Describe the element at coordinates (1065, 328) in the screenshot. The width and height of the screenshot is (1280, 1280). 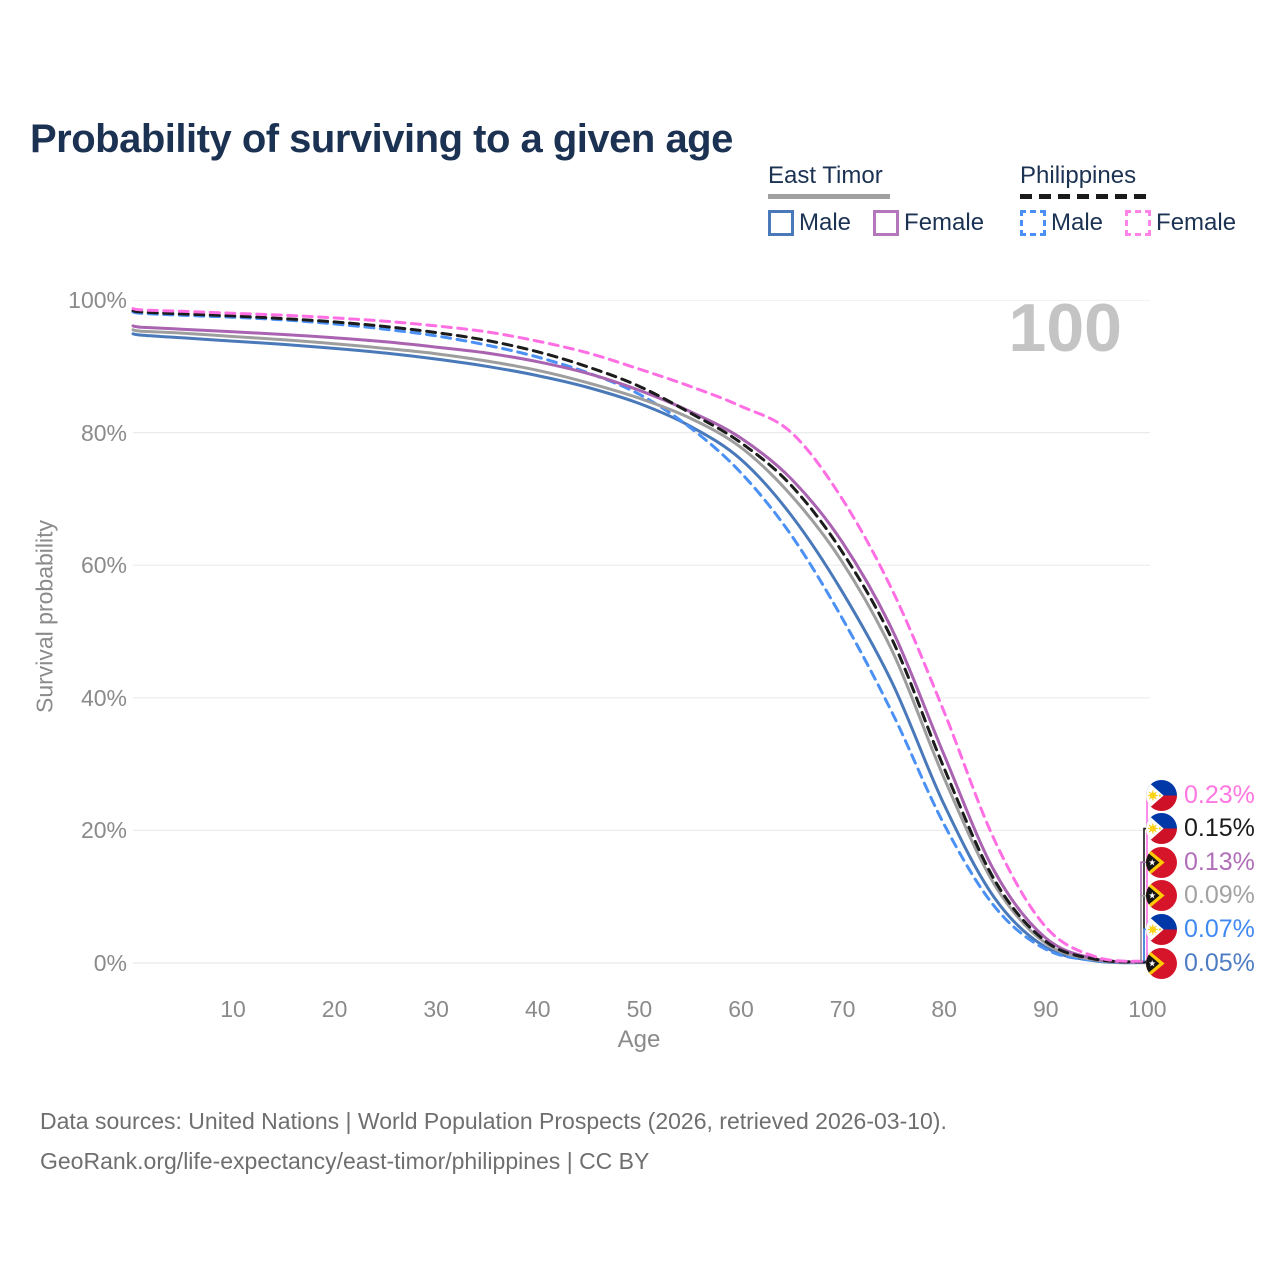
I see `current-age-watermark: 100` at that location.